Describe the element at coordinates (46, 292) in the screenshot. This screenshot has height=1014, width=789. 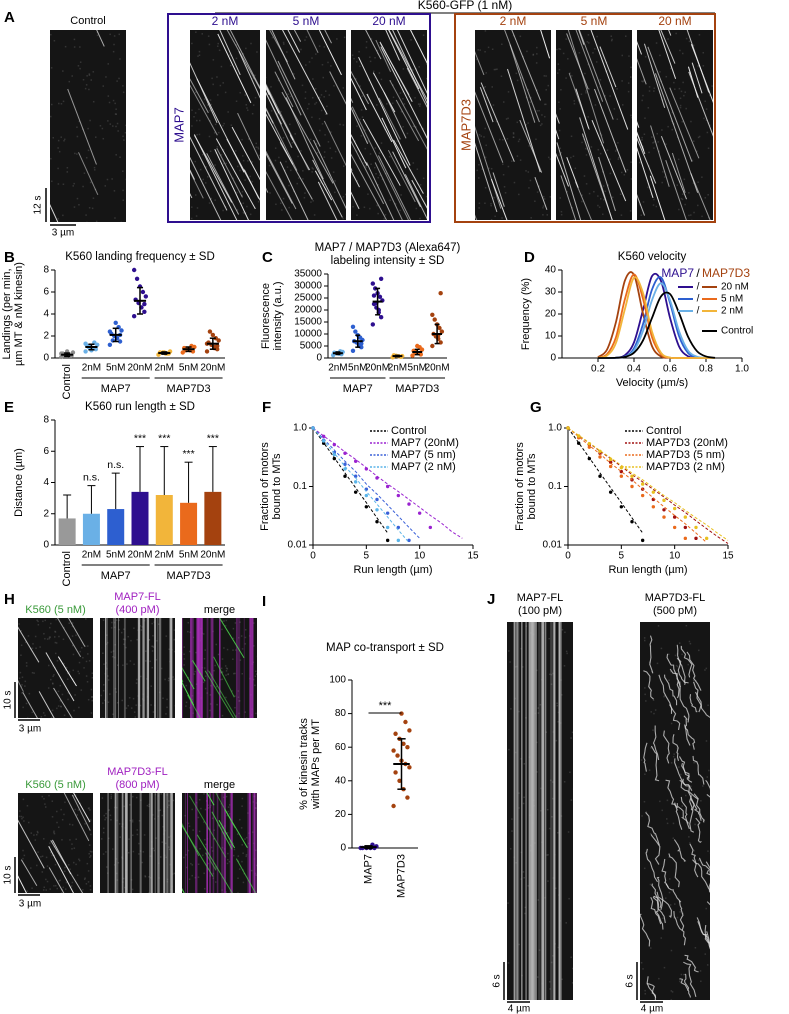
I see `y-tick-label: 6` at that location.